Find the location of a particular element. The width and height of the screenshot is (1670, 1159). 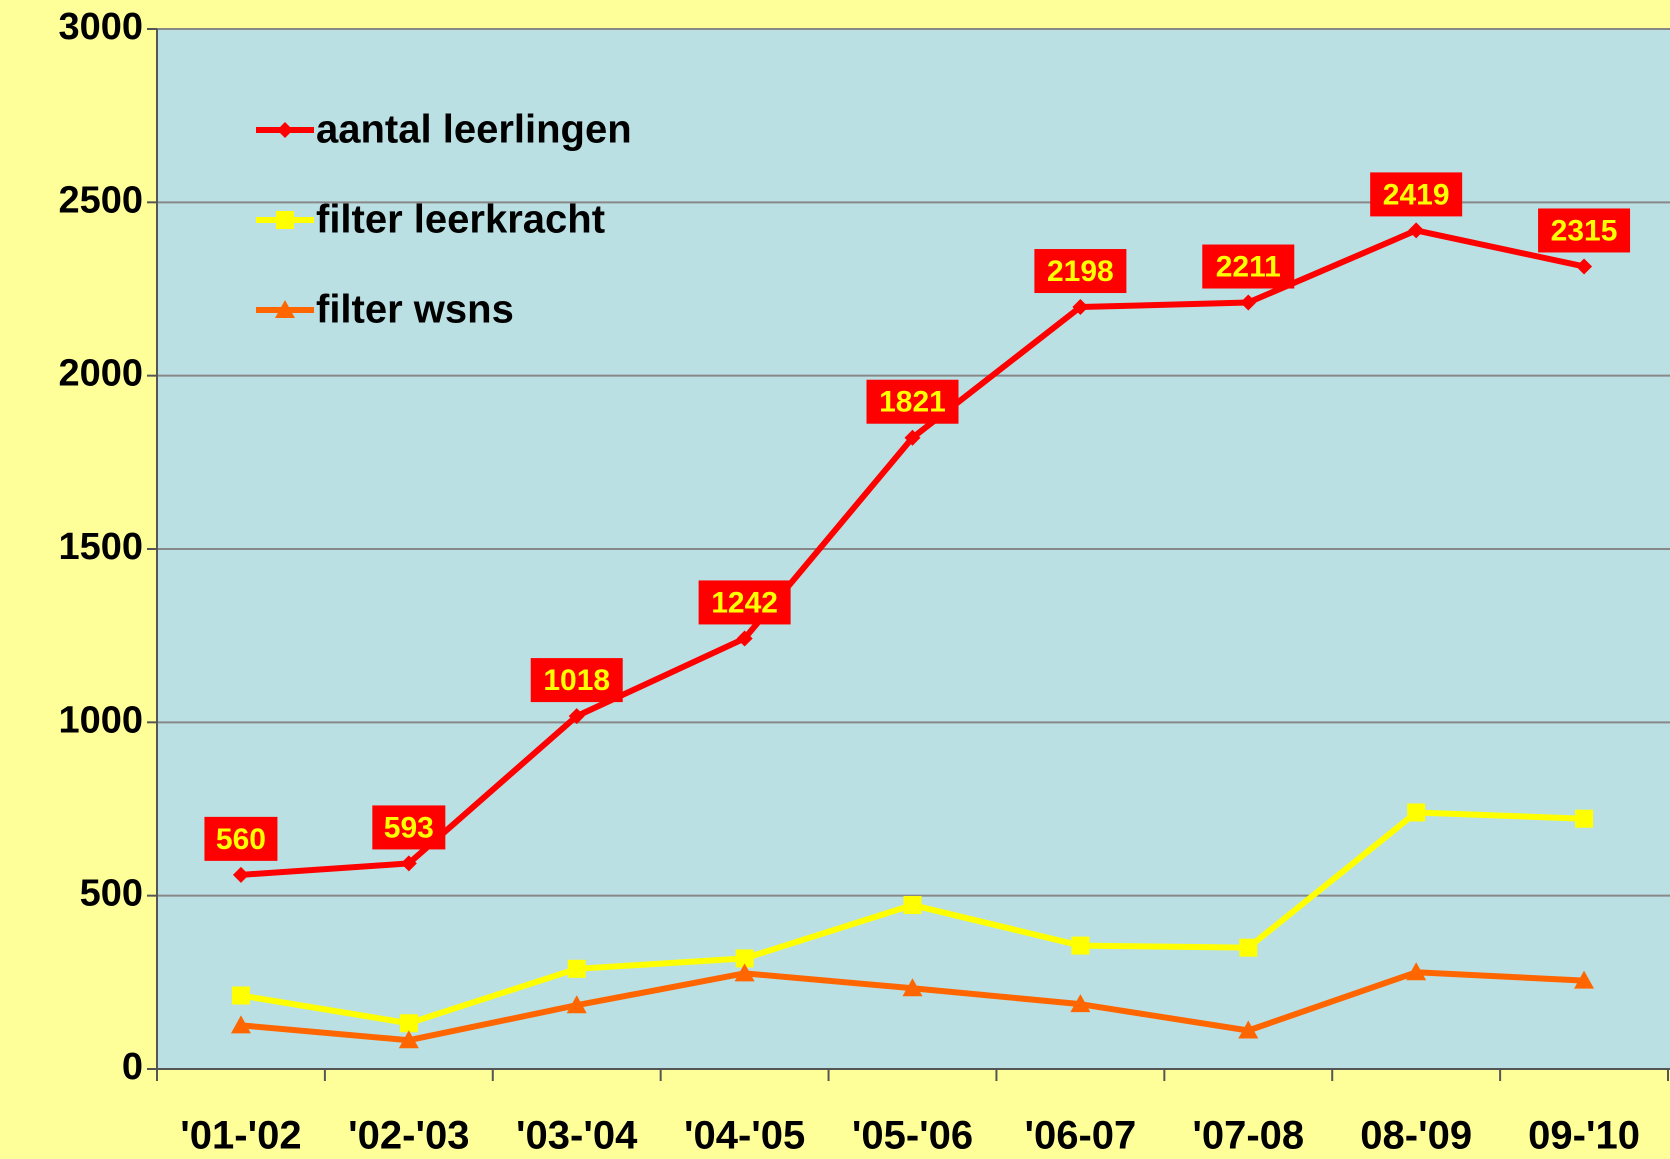

legend-label: filter leerkracht is located at coordinates (460, 220).